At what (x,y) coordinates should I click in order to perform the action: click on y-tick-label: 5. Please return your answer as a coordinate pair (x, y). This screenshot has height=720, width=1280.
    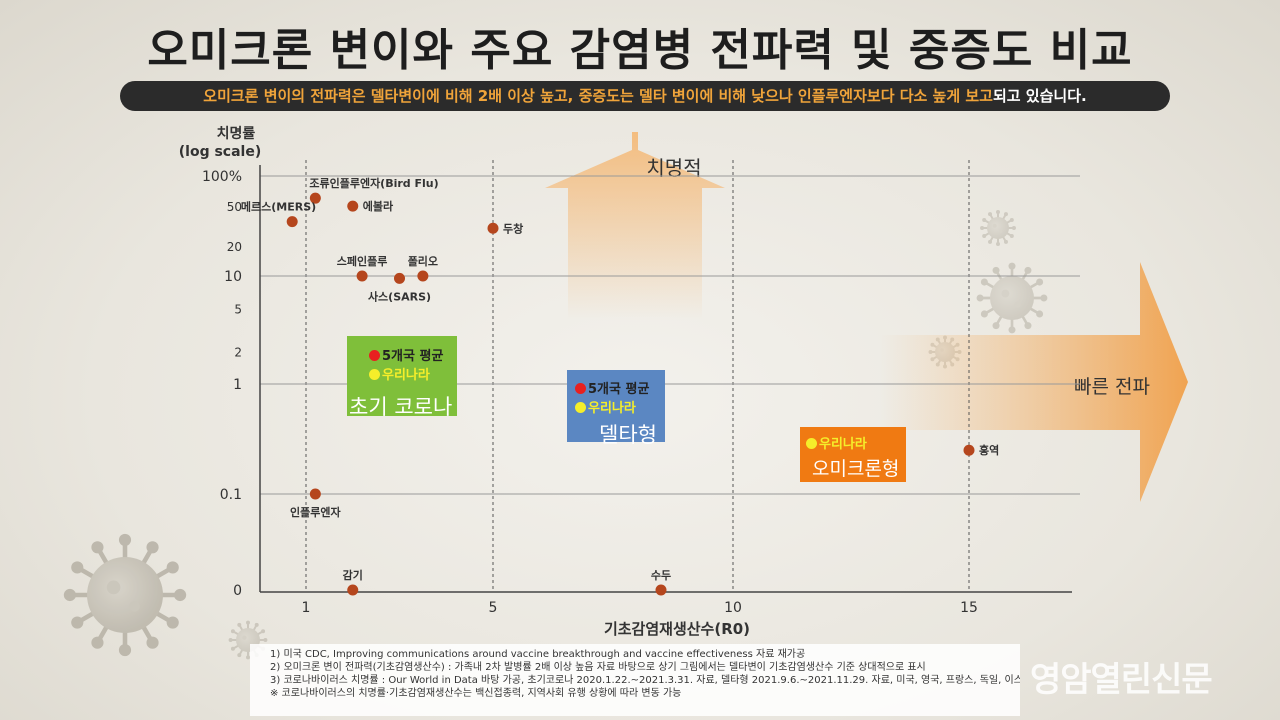
    Looking at the image, I should click on (238, 310).